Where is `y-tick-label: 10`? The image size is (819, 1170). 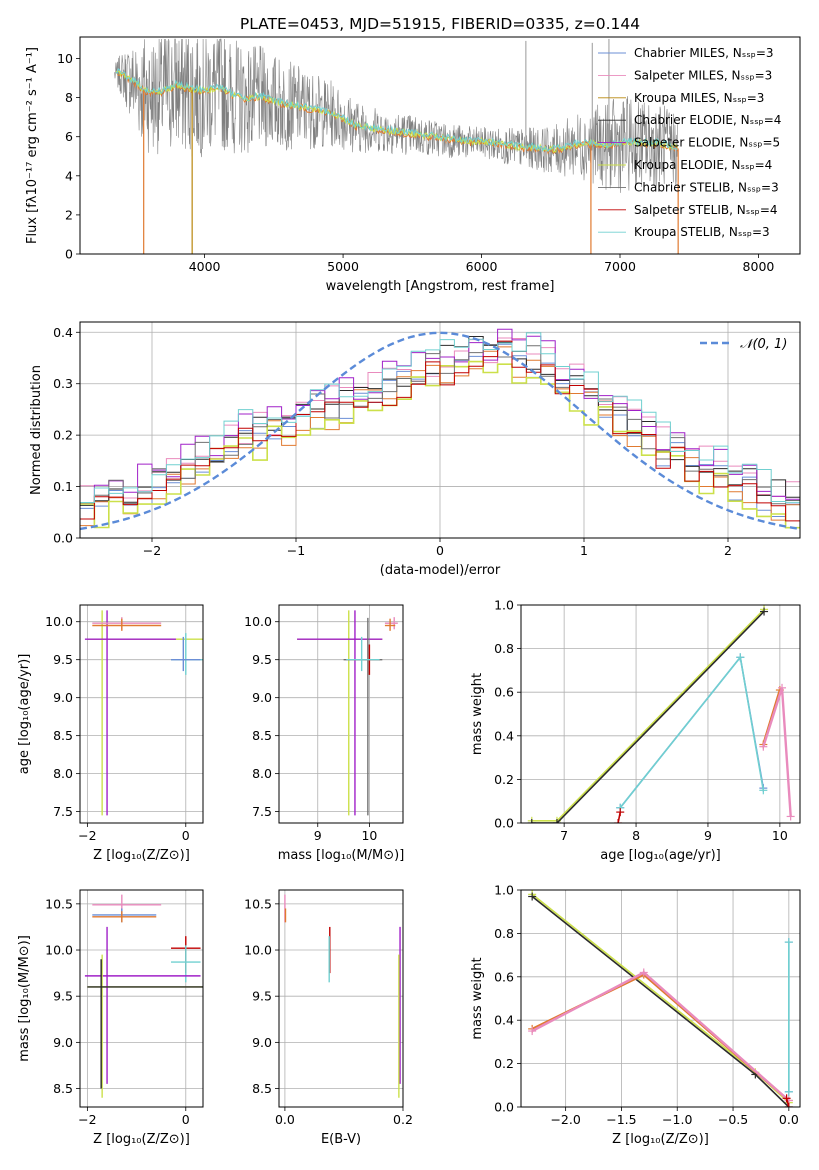 y-tick-label: 10 is located at coordinates (65, 58).